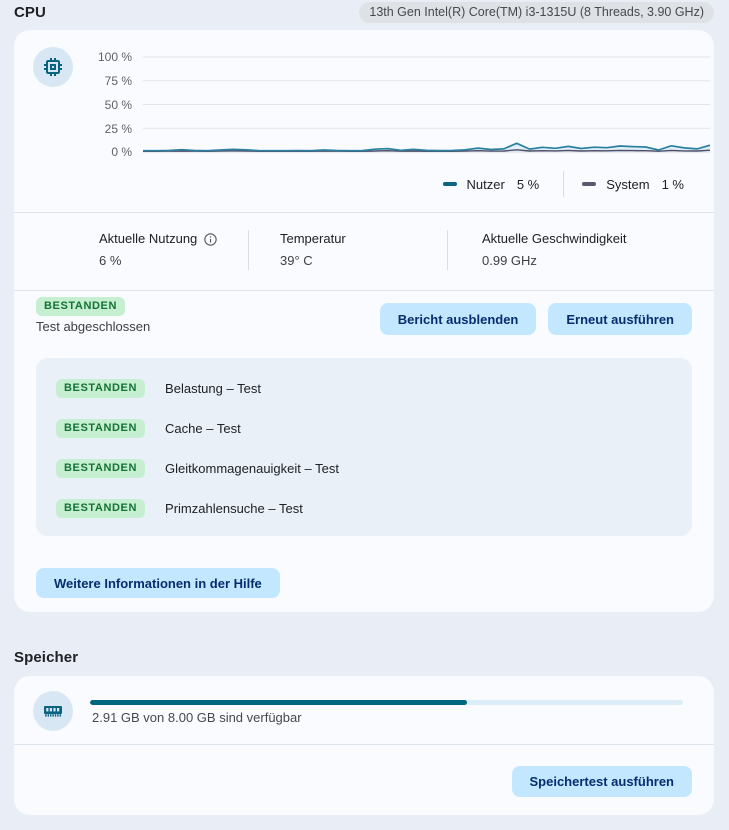  I want to click on cpu-icon-circle, so click(53, 67).